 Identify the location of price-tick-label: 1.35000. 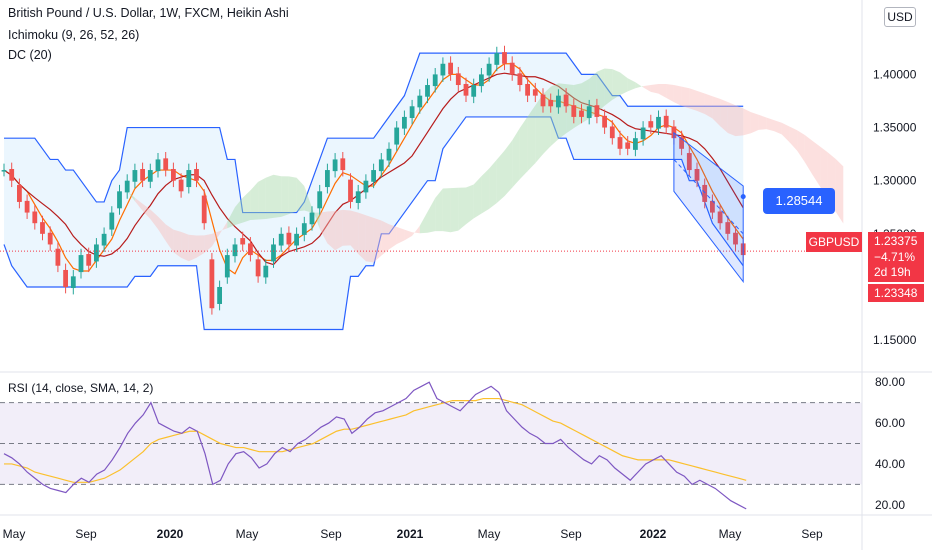
(895, 128).